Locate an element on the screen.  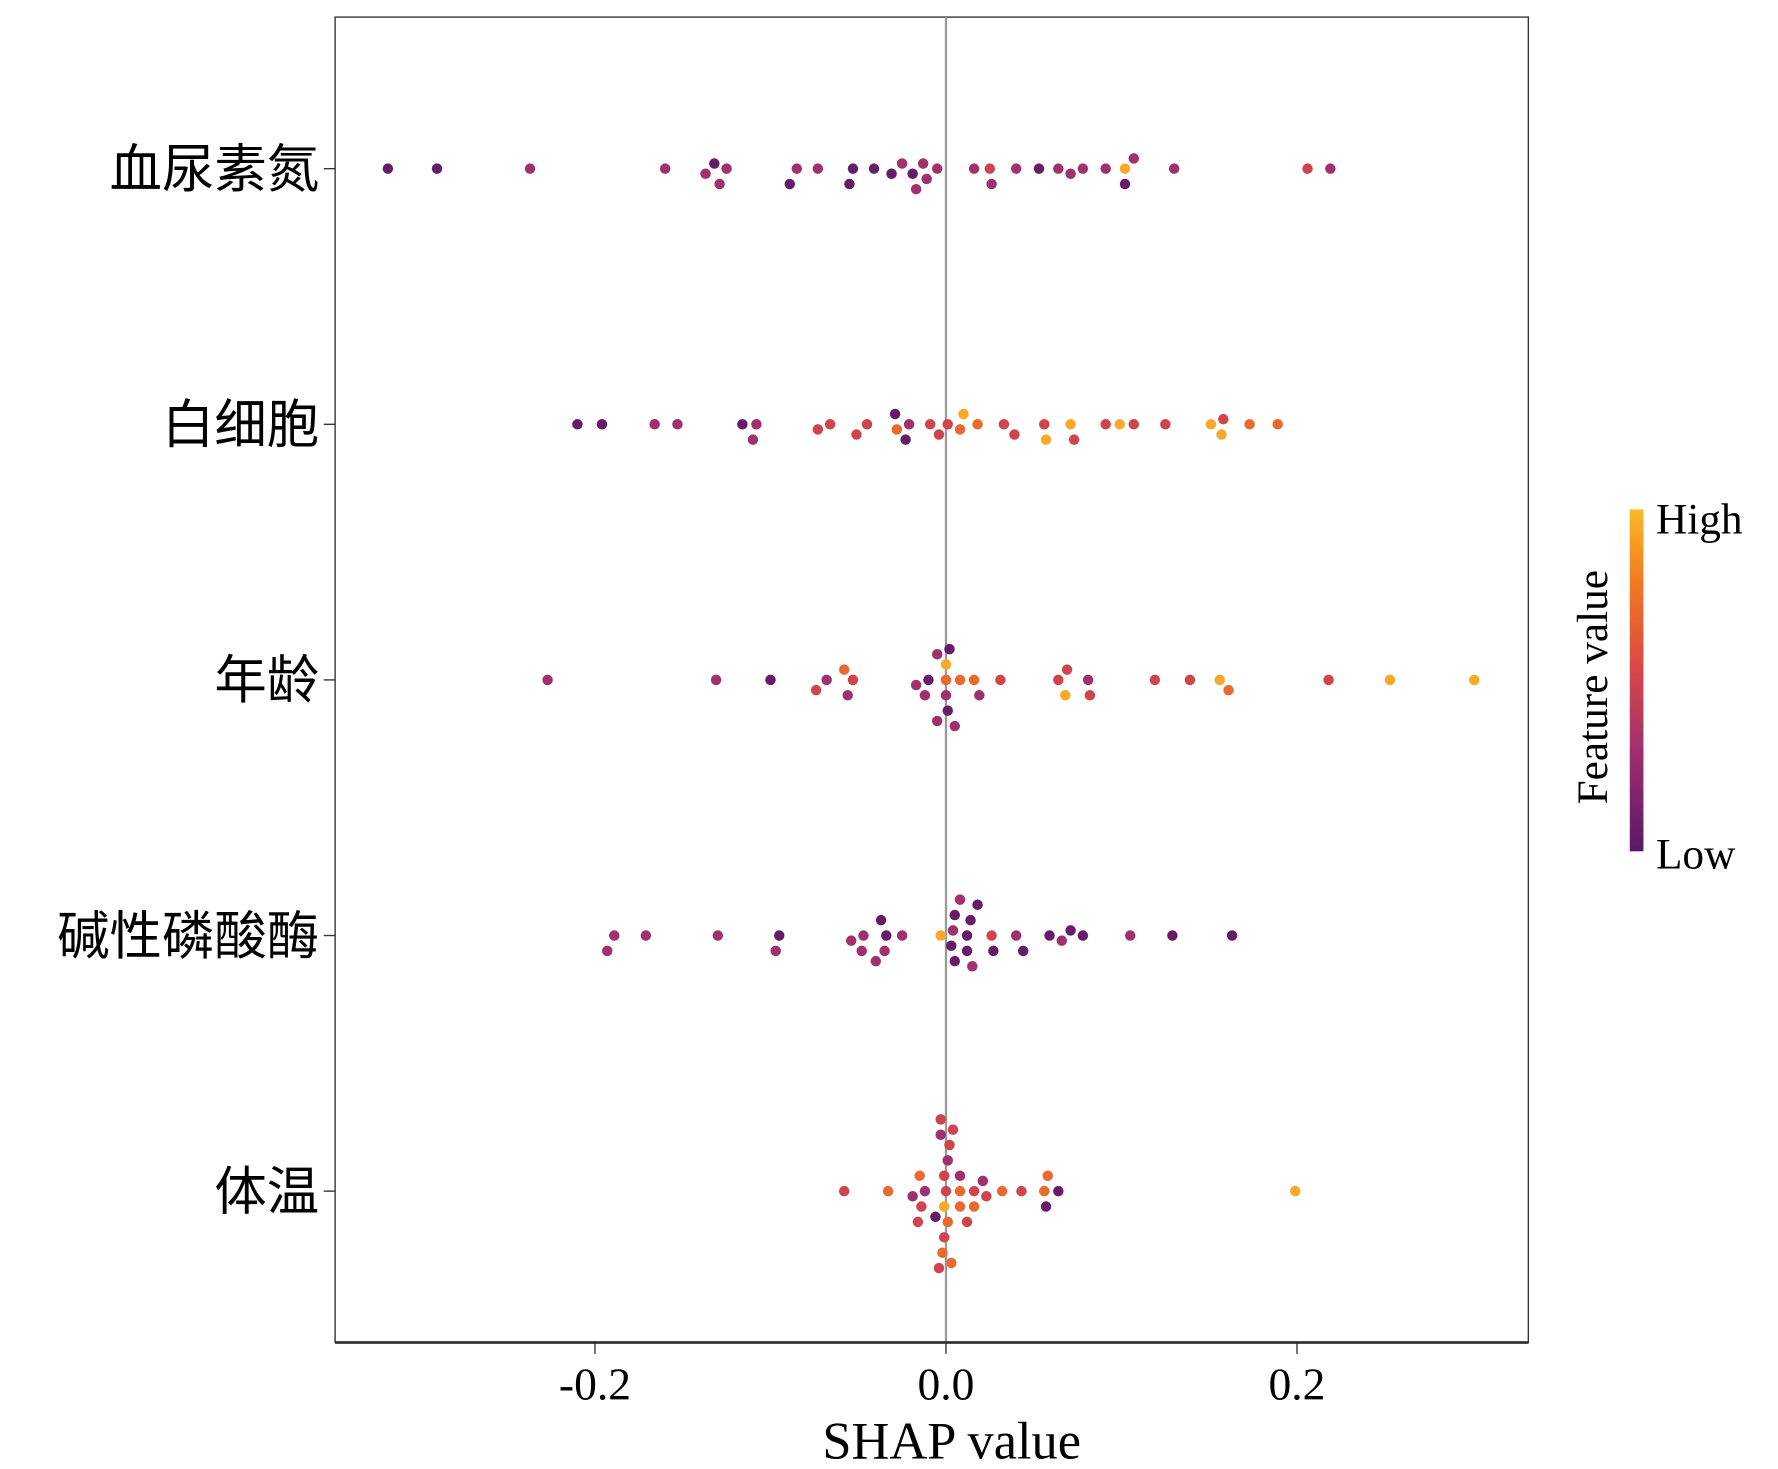
x-axis-label: SHAP value is located at coordinates (951, 1441).